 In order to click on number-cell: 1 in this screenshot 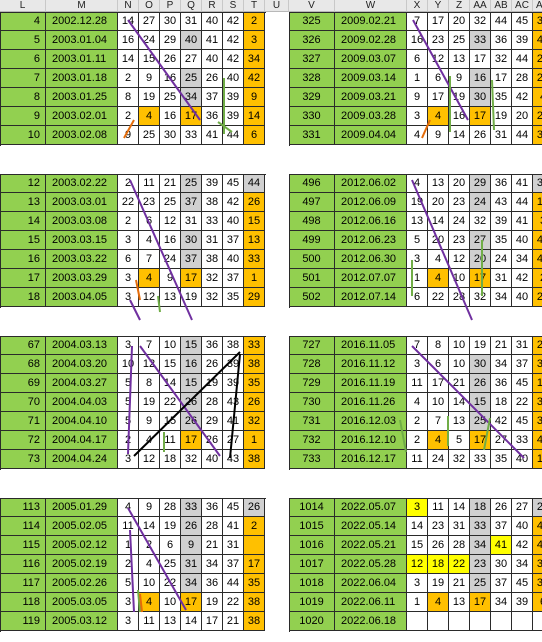, I will do `click(254, 278)`.